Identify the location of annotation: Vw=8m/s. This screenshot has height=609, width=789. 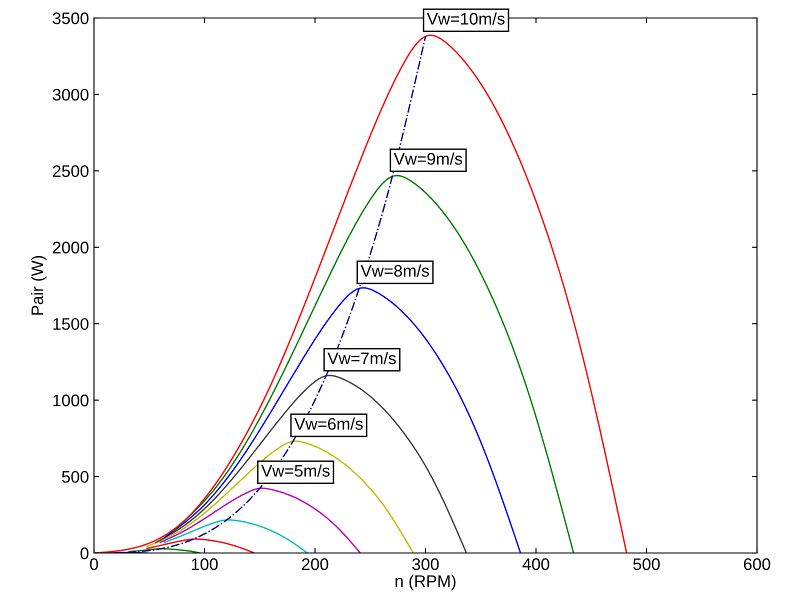
(394, 270).